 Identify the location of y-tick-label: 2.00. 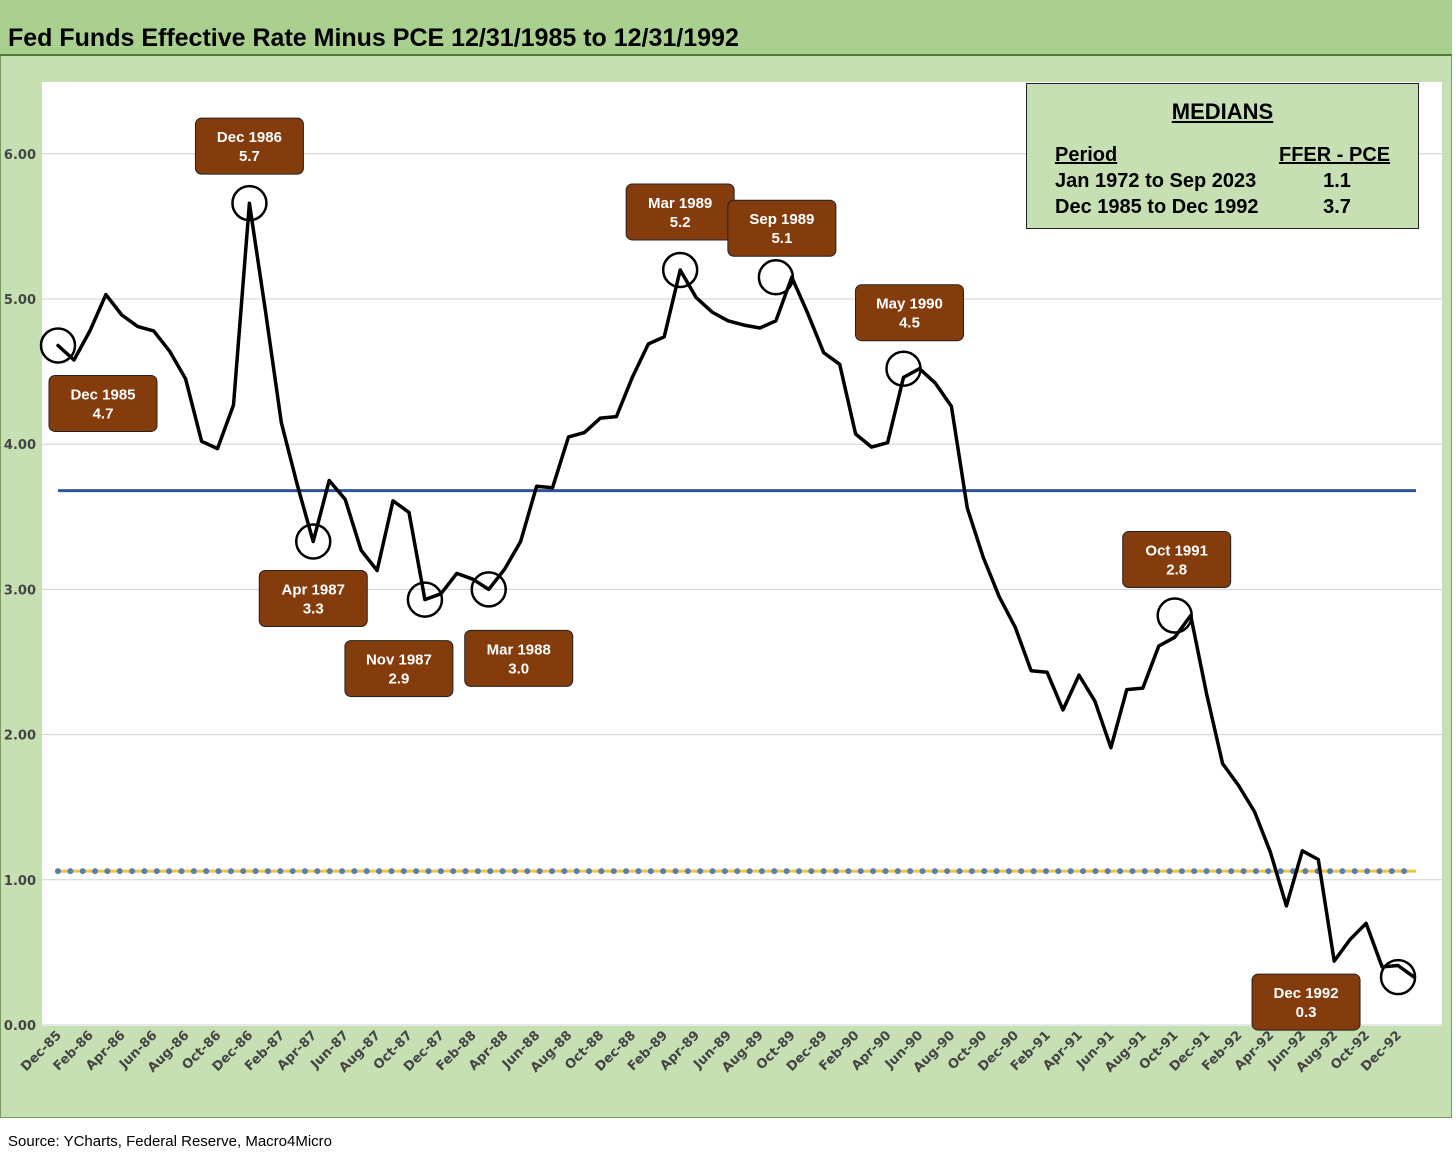
(20, 736).